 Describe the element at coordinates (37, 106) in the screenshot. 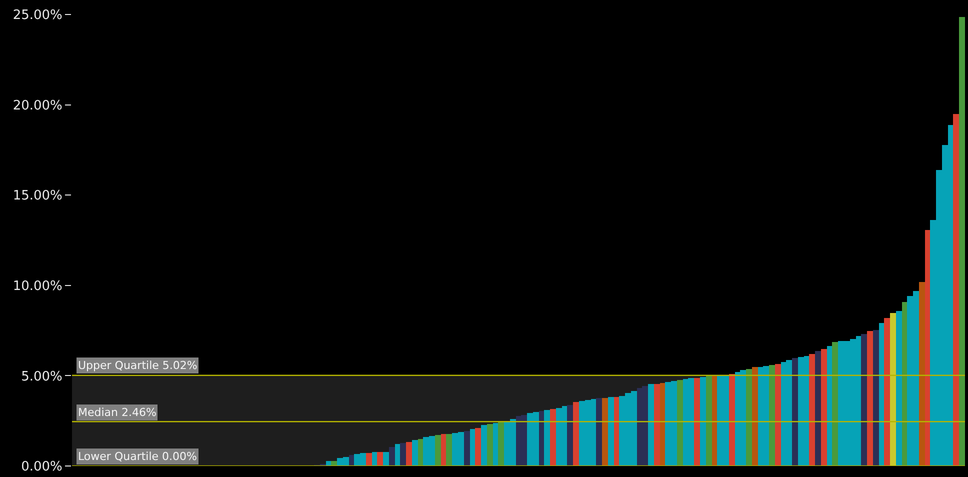

I see `y-tick-label: 20.00%` at that location.